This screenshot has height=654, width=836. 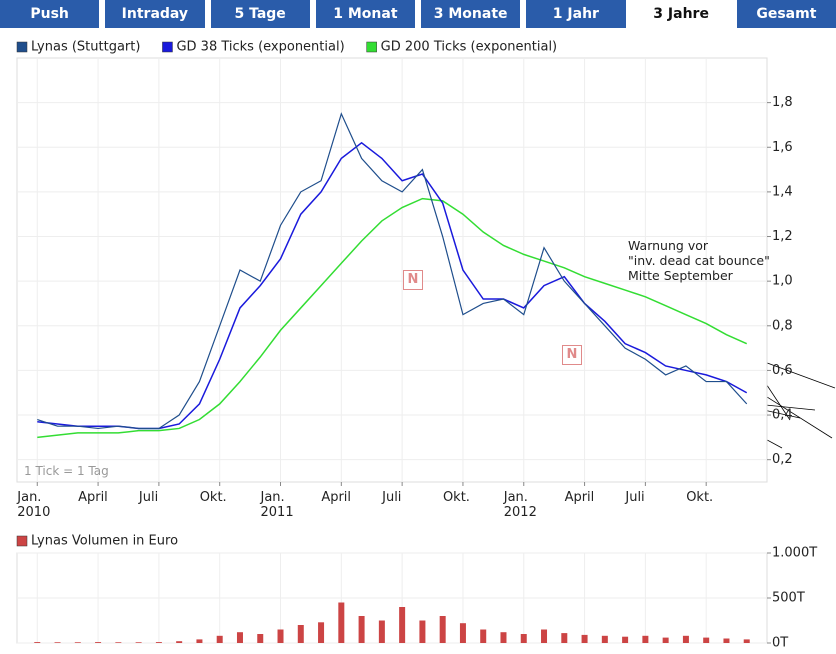 I want to click on y-tick-label: 1,8, so click(x=782, y=102).